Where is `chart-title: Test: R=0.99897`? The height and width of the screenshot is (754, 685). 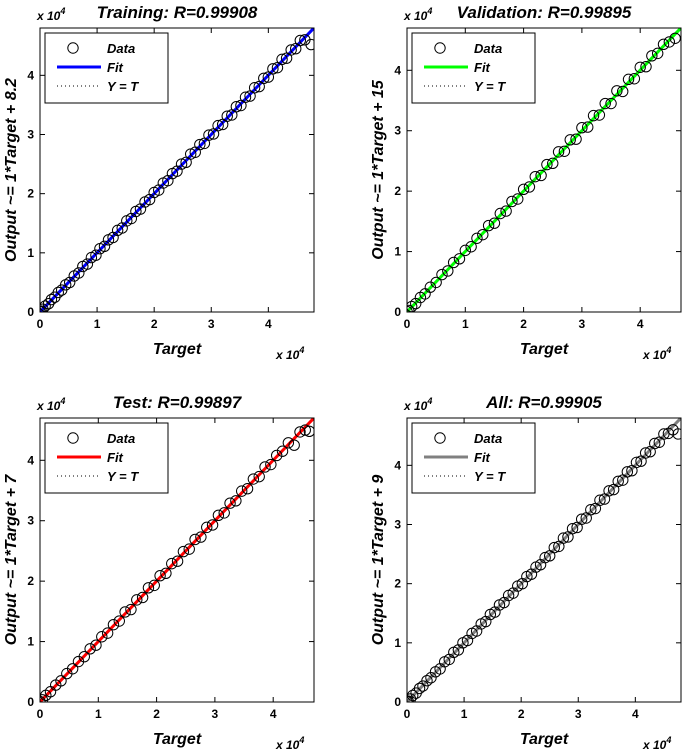 chart-title: Test: R=0.99897 is located at coordinates (178, 402).